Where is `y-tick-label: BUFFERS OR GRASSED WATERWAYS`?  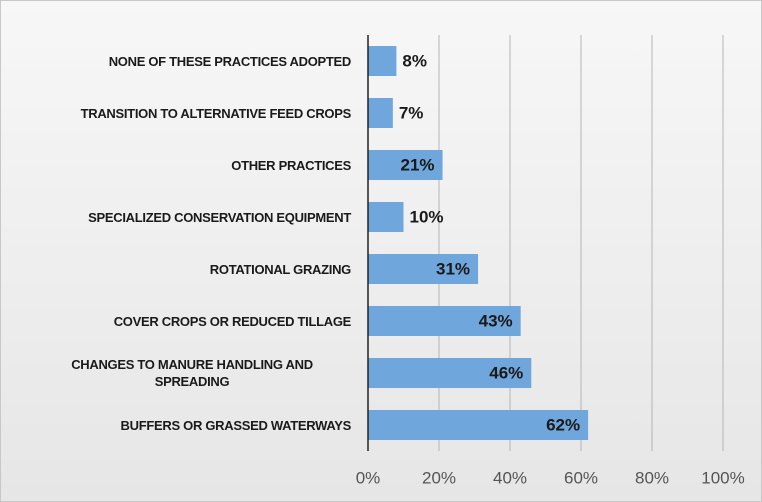 y-tick-label: BUFFERS OR GRASSED WATERWAYS is located at coordinates (236, 425).